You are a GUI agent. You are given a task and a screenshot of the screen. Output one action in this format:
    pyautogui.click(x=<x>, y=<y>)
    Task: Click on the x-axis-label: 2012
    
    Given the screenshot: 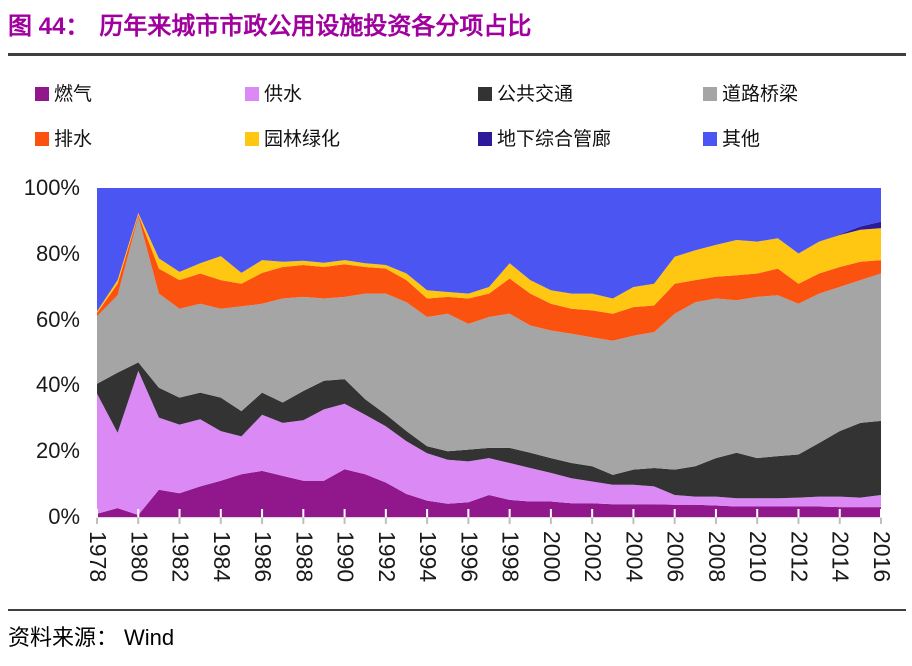 What is the action you would take?
    pyautogui.click(x=800, y=556)
    